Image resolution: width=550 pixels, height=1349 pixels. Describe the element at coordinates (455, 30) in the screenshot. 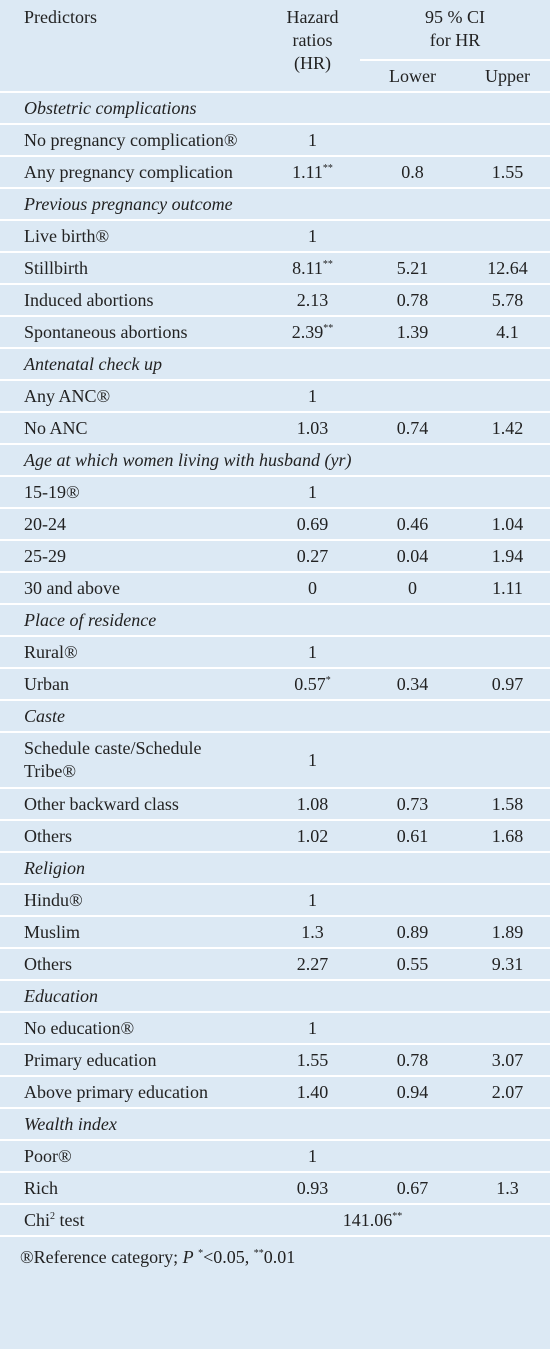

I see `header-ci: 95 % CI for HR` at that location.